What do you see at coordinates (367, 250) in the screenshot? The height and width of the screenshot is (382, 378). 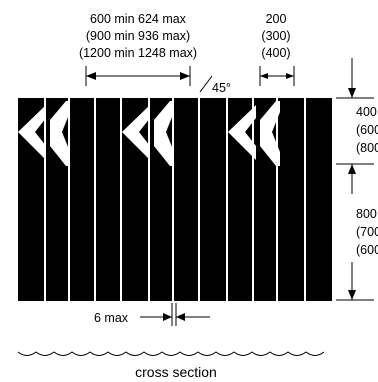 I see `right-dim-lower-3: (600` at bounding box center [367, 250].